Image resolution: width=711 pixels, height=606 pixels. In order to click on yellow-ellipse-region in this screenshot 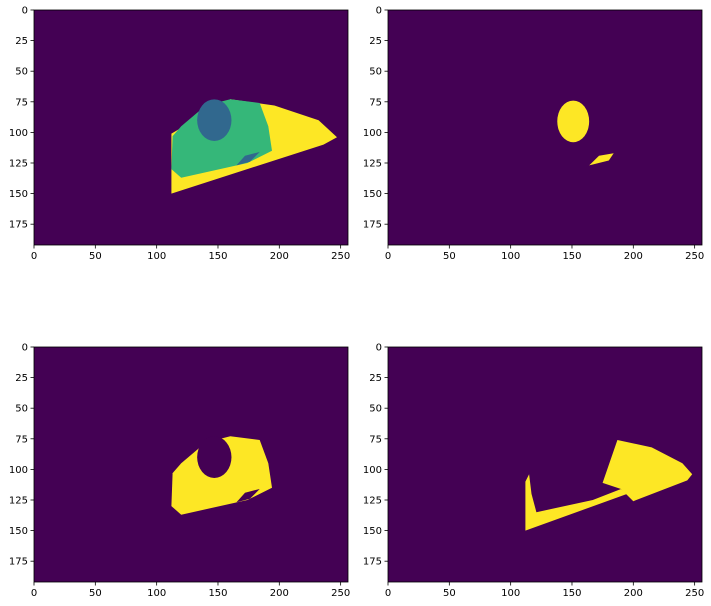, I will do `click(573, 121)`.